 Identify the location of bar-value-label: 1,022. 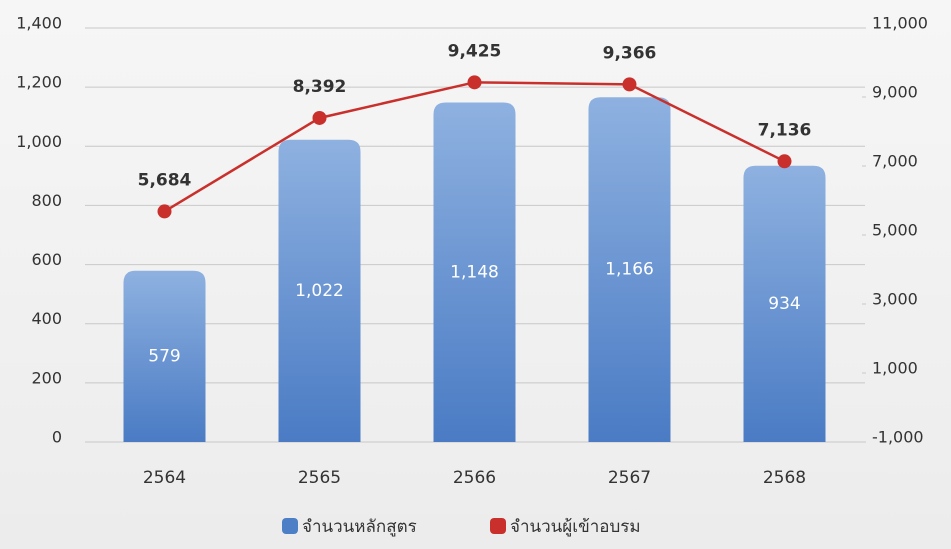
(319, 291).